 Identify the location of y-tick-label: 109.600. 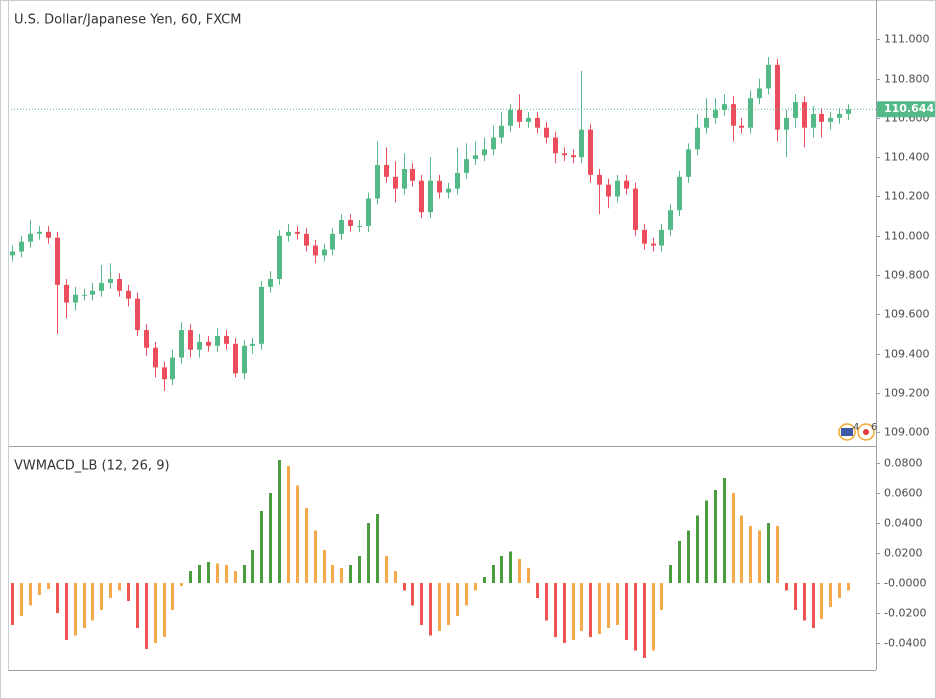
(907, 314).